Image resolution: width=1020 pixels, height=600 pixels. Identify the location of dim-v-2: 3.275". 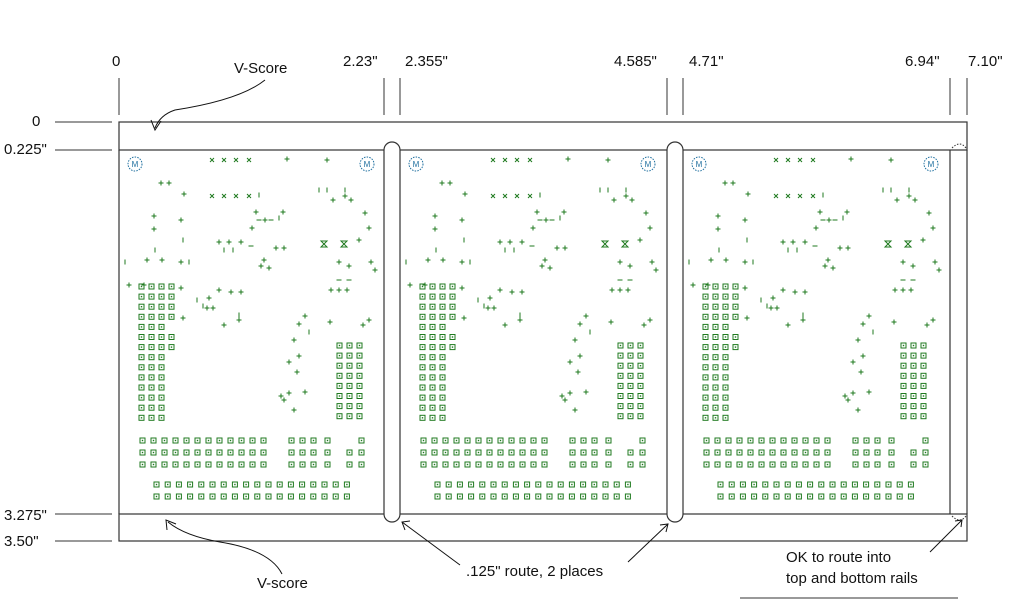
(25, 515).